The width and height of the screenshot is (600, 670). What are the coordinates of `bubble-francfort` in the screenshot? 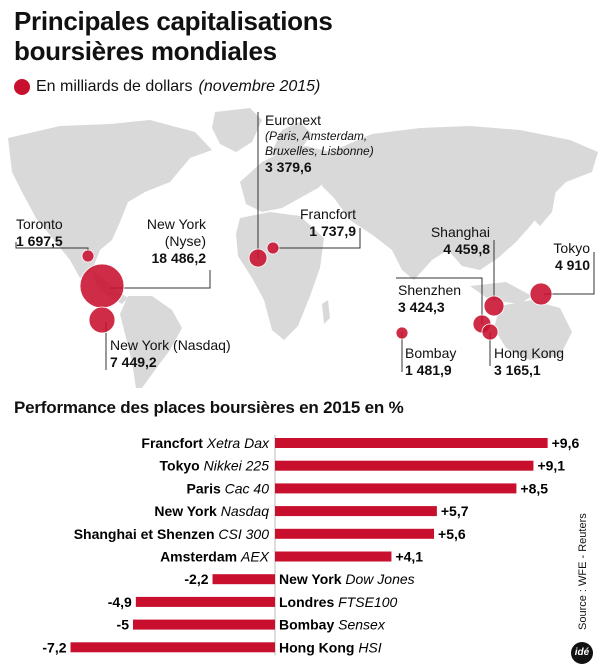 It's located at (273, 248).